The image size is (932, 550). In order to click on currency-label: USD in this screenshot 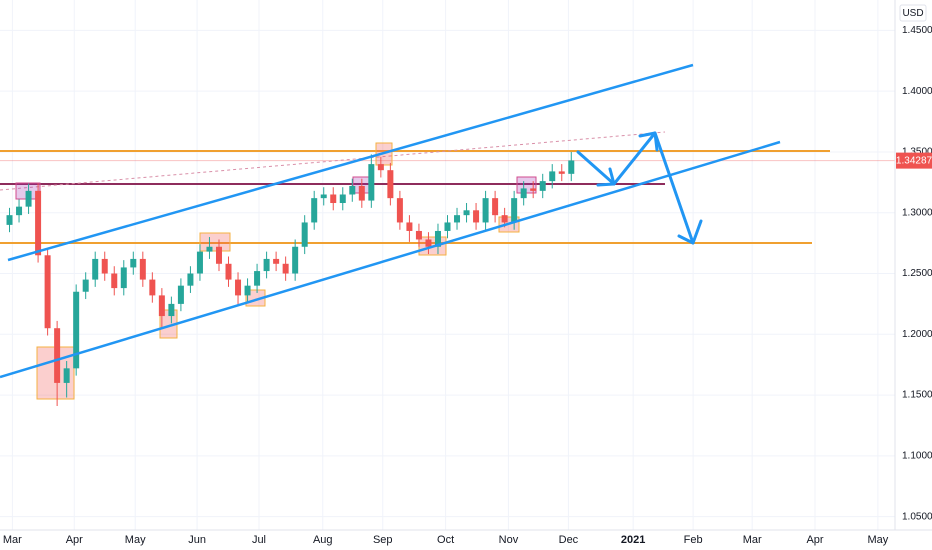, I will do `click(912, 13)`.